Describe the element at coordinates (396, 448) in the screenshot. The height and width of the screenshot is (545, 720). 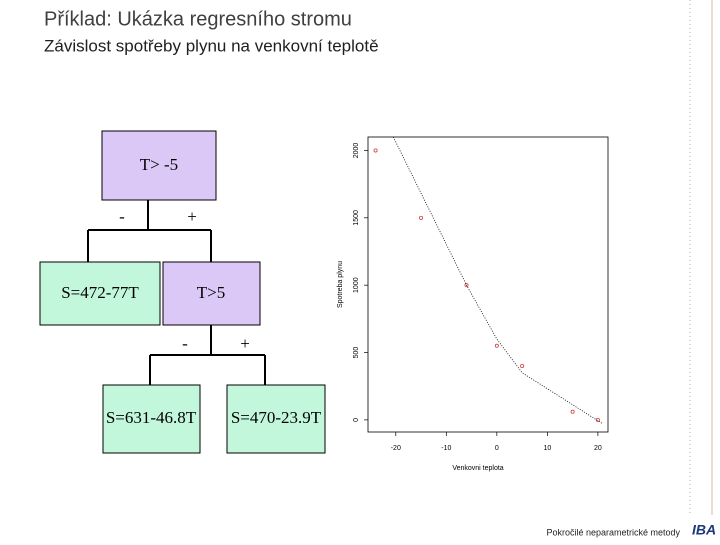
I see `x-tick-label: -20` at that location.